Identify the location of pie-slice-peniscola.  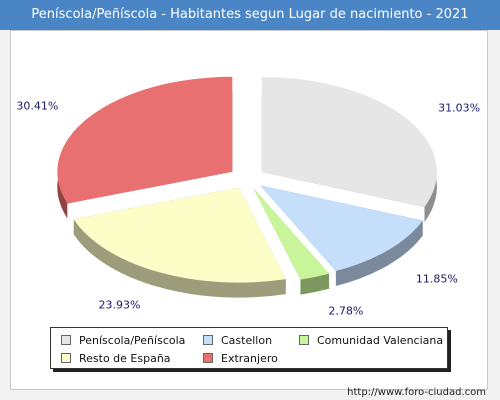
(349, 142).